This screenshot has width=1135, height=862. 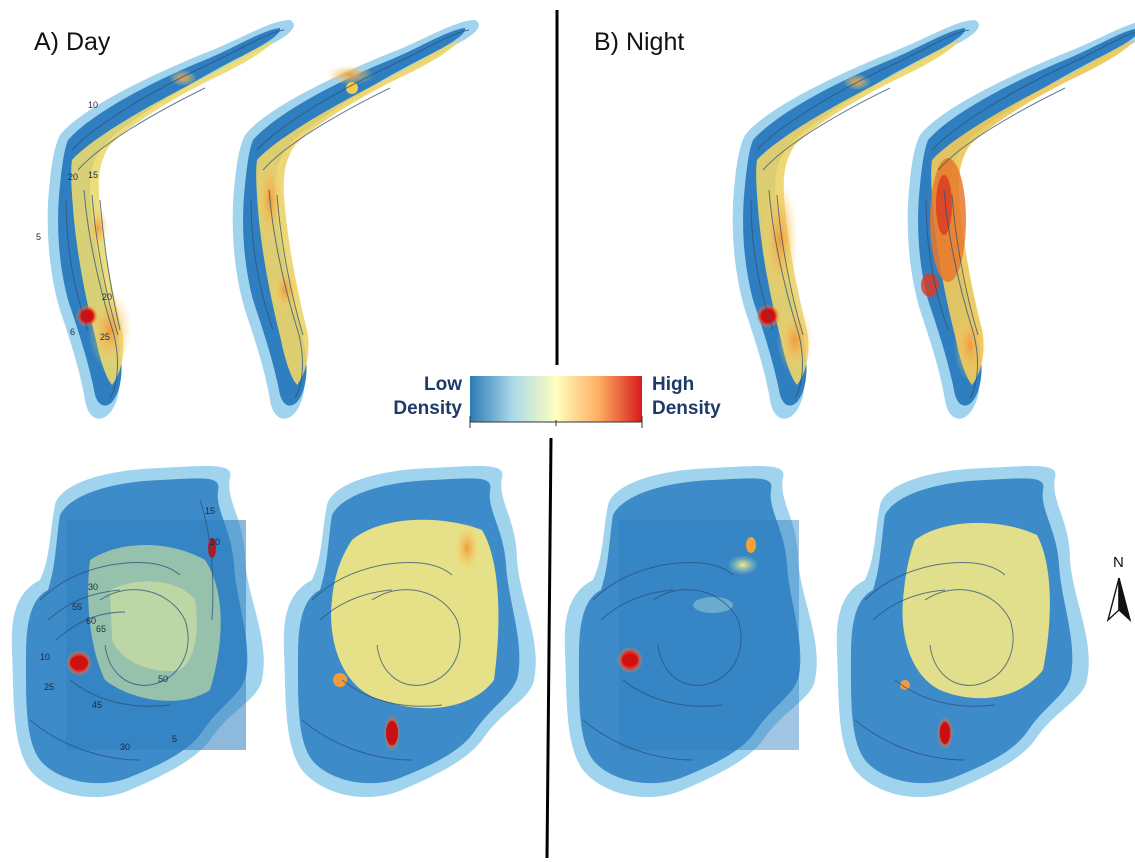 I want to click on legend-low-line2: Density, so click(x=427, y=408).